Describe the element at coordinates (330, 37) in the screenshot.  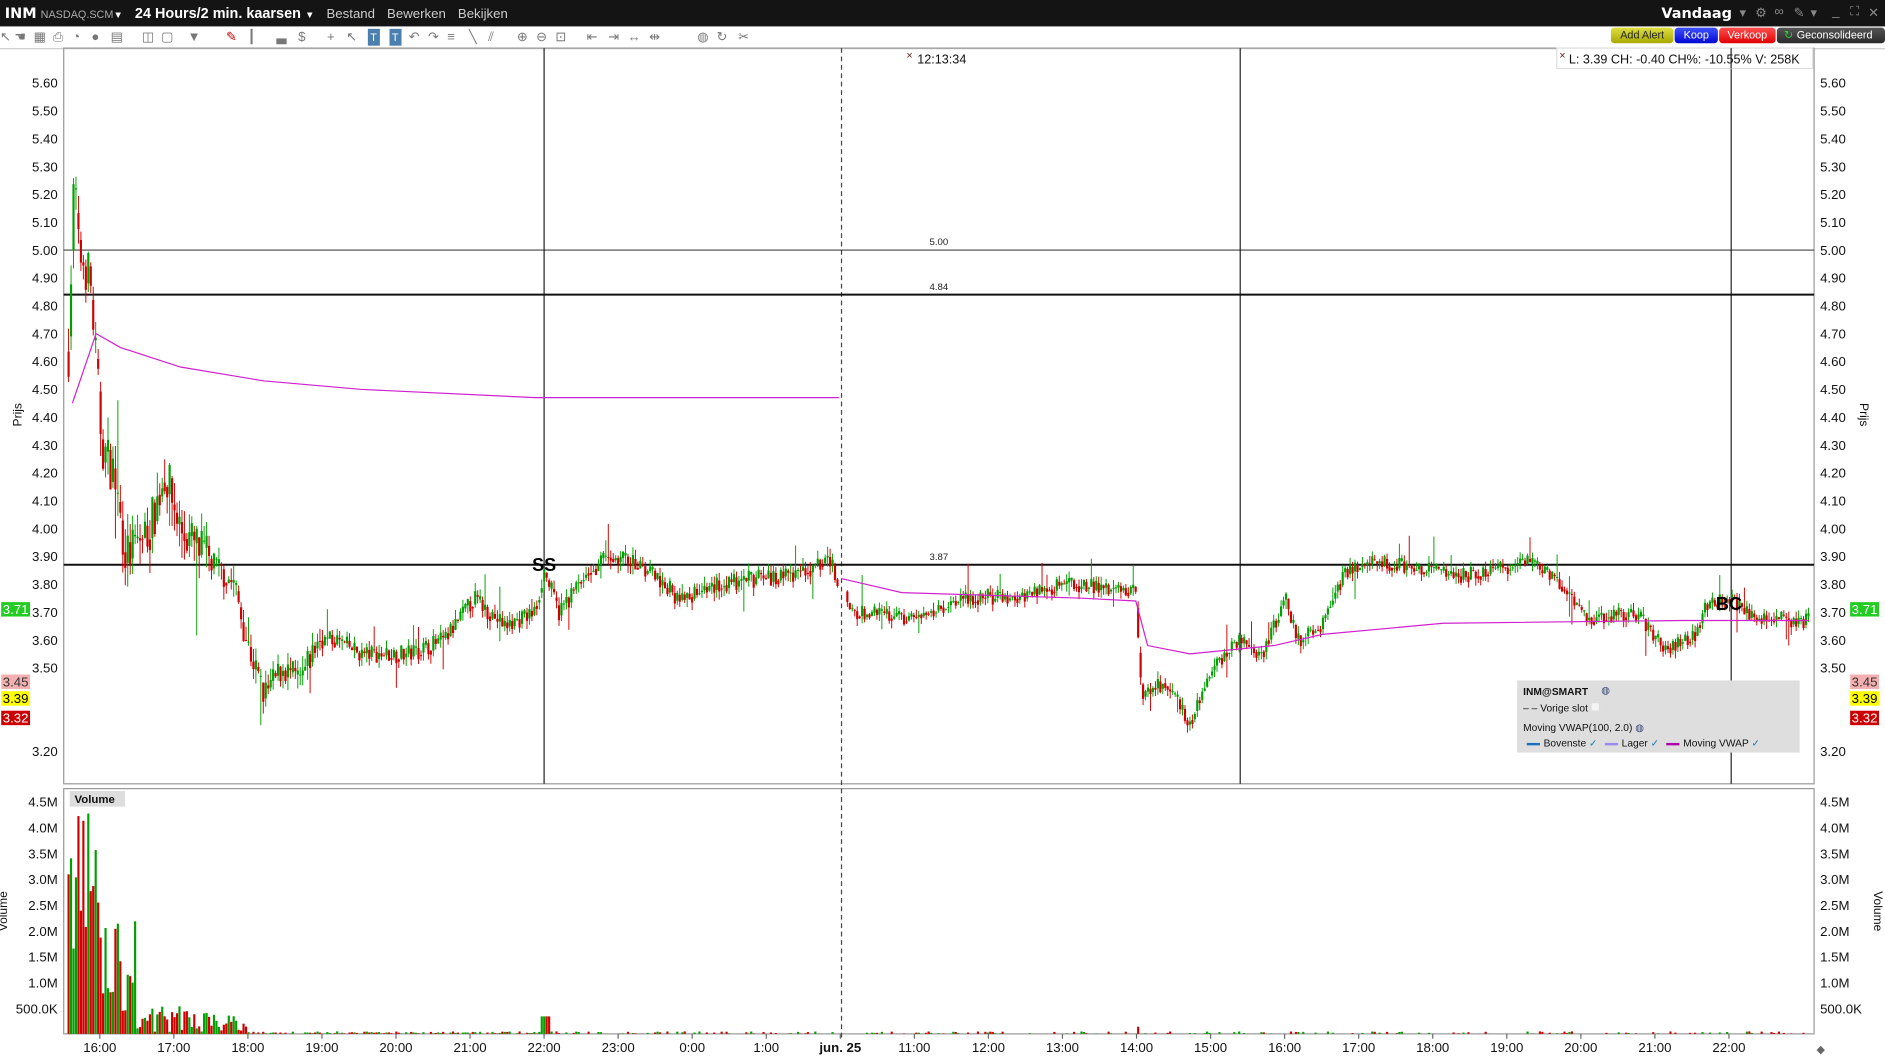
I see `crosshair-icon: +` at that location.